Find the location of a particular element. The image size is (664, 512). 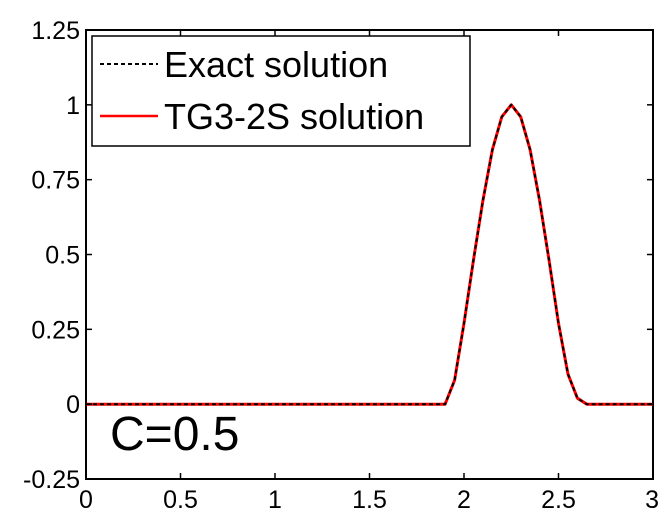

x-tick-label: 2 is located at coordinates (464, 499).